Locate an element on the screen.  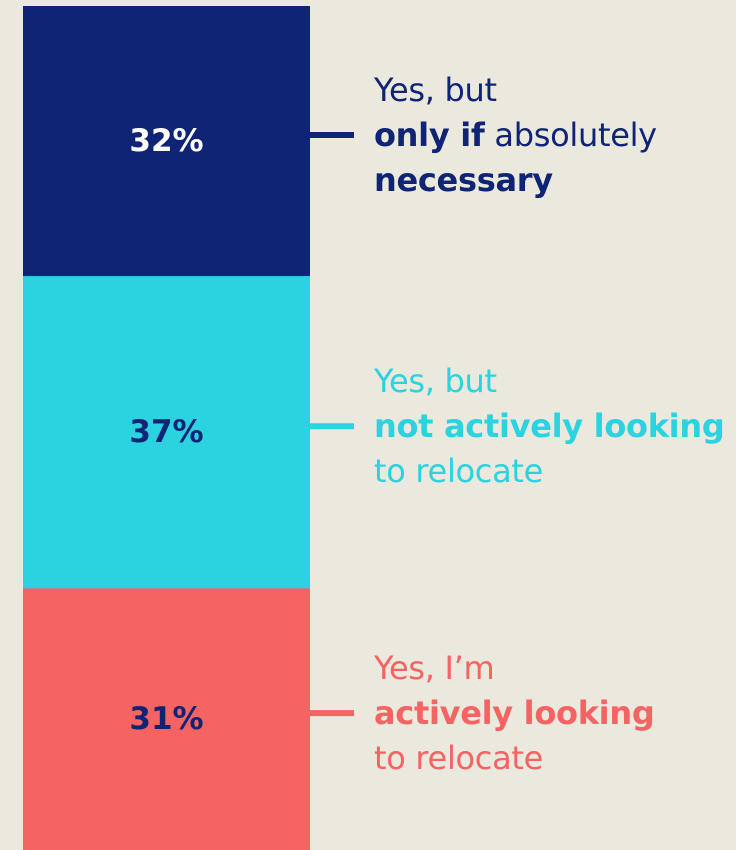
annotation-2: Yes, I’m actively looking to relocate is located at coordinates (554, 713).